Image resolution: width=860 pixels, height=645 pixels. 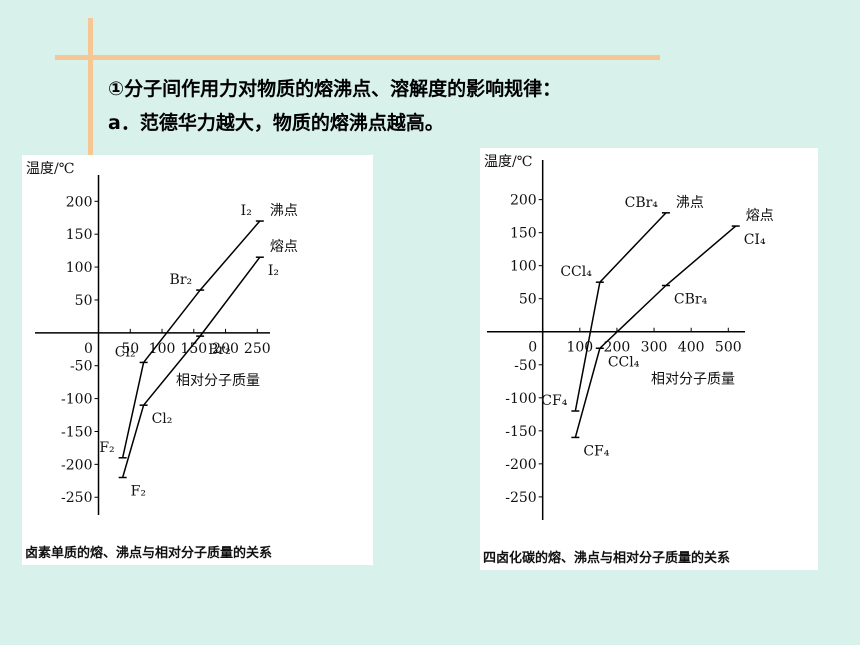 I want to click on heading: a．范德华力越大，物质的熔沸点越高。, so click(x=276, y=123).